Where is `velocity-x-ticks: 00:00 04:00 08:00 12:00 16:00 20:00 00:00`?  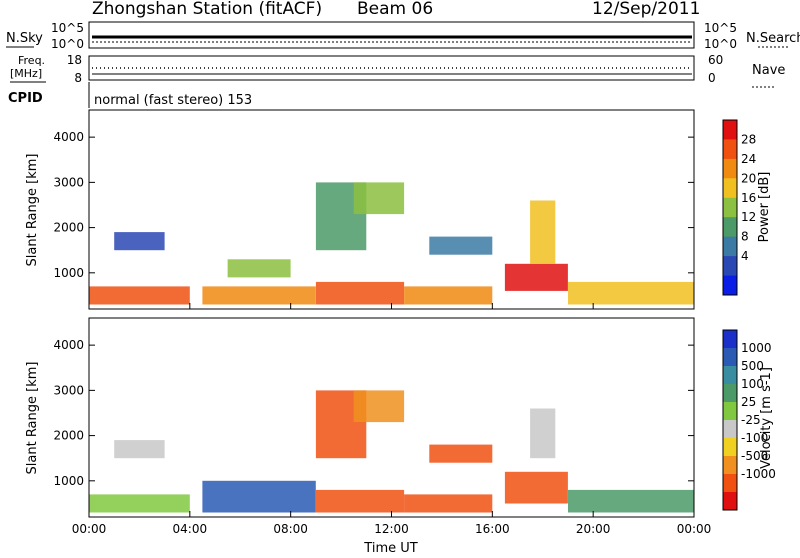
velocity-x-ticks: 00:00 04:00 08:00 12:00 16:00 20:00 00:00 is located at coordinates (392, 523).